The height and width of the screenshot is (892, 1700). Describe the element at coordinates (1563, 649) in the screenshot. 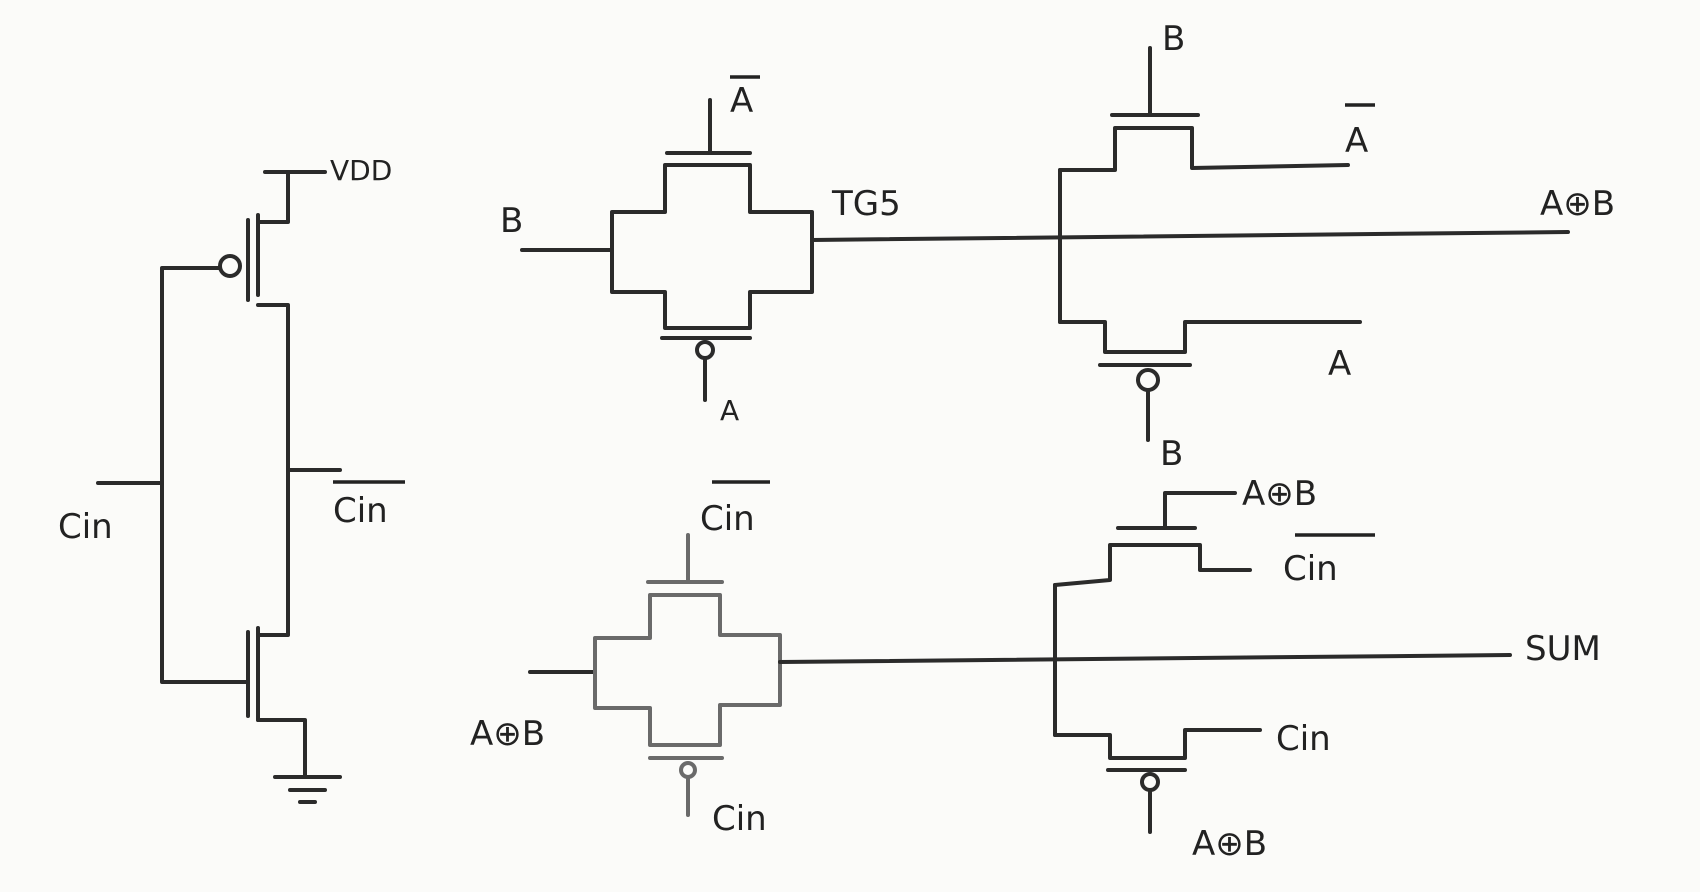

I see `sum-output-label: SUM` at that location.